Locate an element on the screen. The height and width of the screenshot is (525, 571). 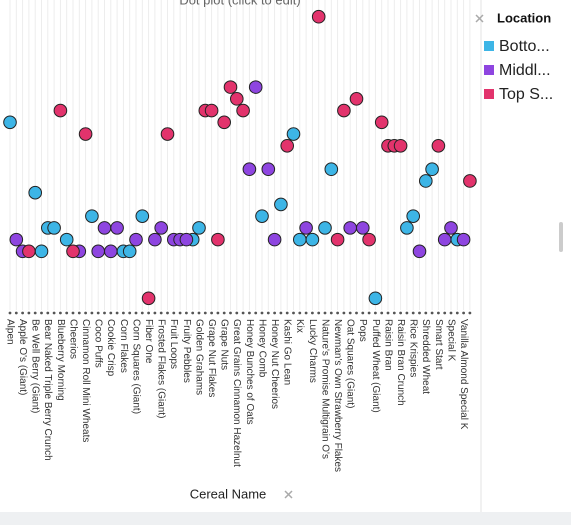
x-tick-label: Honey Nut Cheerios is located at coordinates (274, 364).